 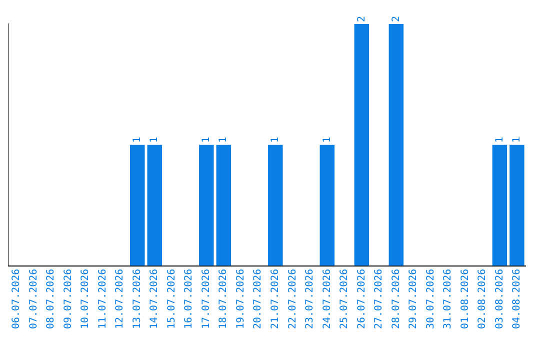 What do you see at coordinates (396, 299) in the screenshot?
I see `x-tick-label: 28.07.2026` at bounding box center [396, 299].